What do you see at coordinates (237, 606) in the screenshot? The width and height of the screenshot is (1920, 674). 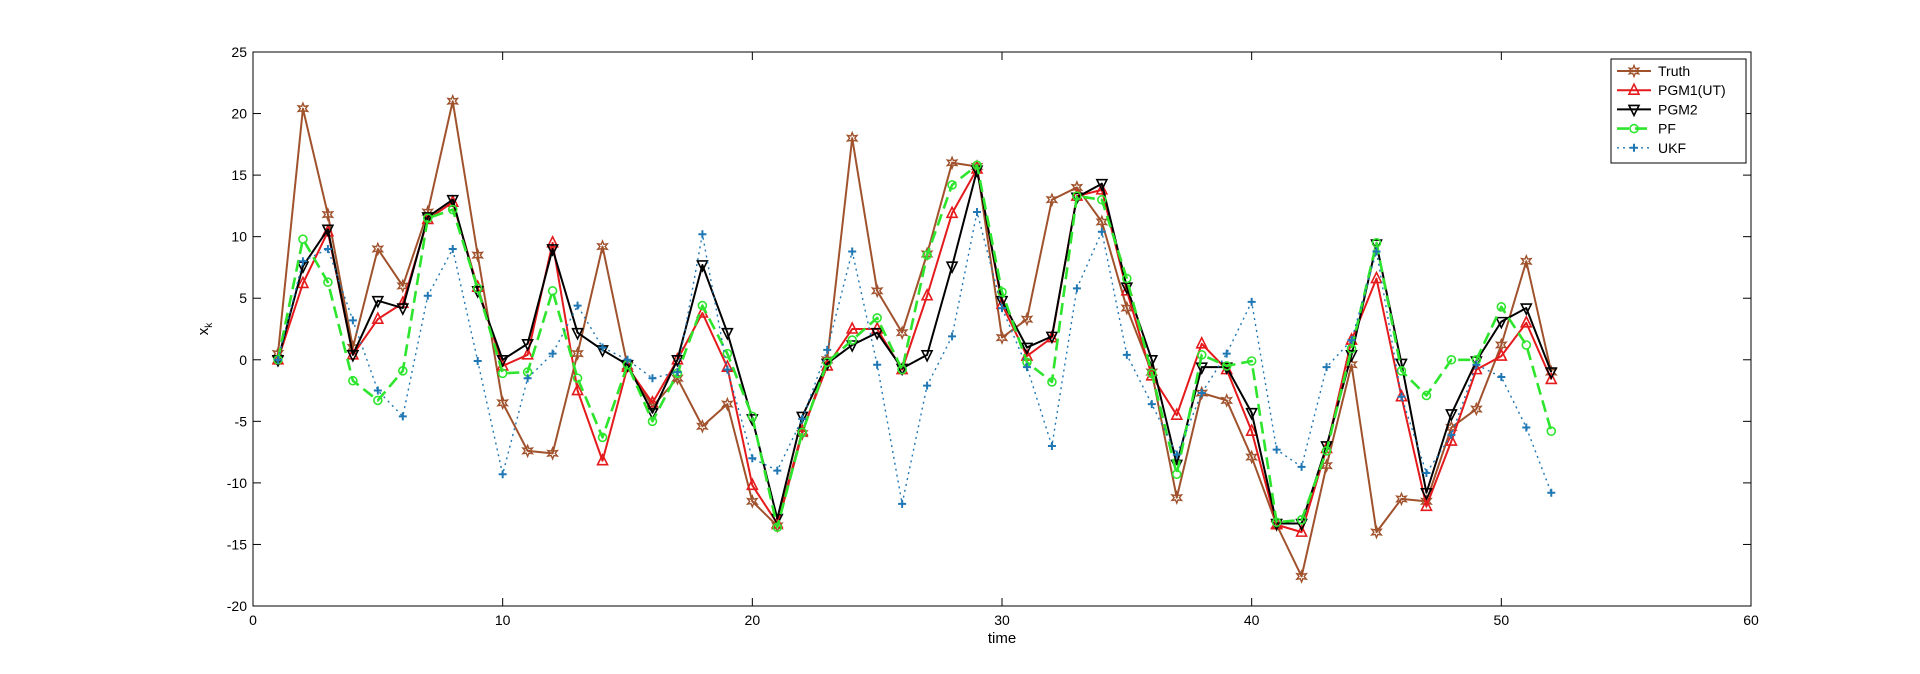 I see `y-tick-label: -20` at bounding box center [237, 606].